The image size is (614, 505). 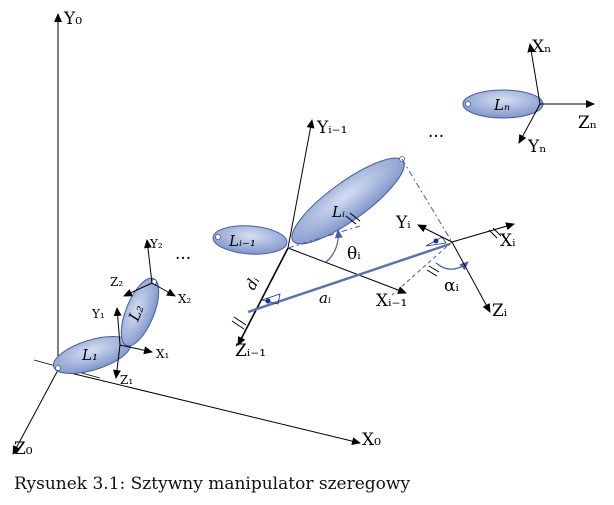 What do you see at coordinates (334, 246) in the screenshot?
I see `theta-arc` at bounding box center [334, 246].